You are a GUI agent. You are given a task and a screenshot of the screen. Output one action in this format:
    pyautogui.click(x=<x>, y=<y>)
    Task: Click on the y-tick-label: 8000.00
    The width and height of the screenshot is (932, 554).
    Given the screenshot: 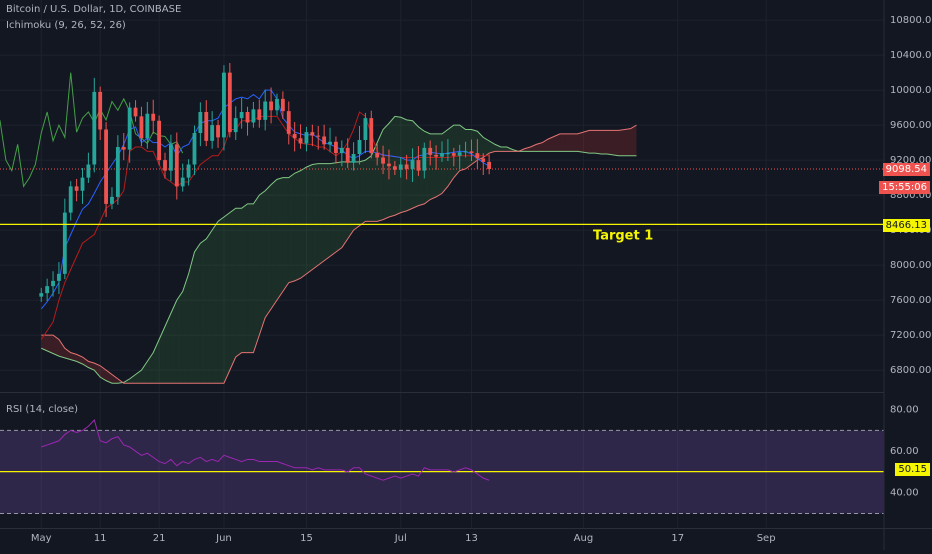 What is the action you would take?
    pyautogui.click(x=910, y=265)
    